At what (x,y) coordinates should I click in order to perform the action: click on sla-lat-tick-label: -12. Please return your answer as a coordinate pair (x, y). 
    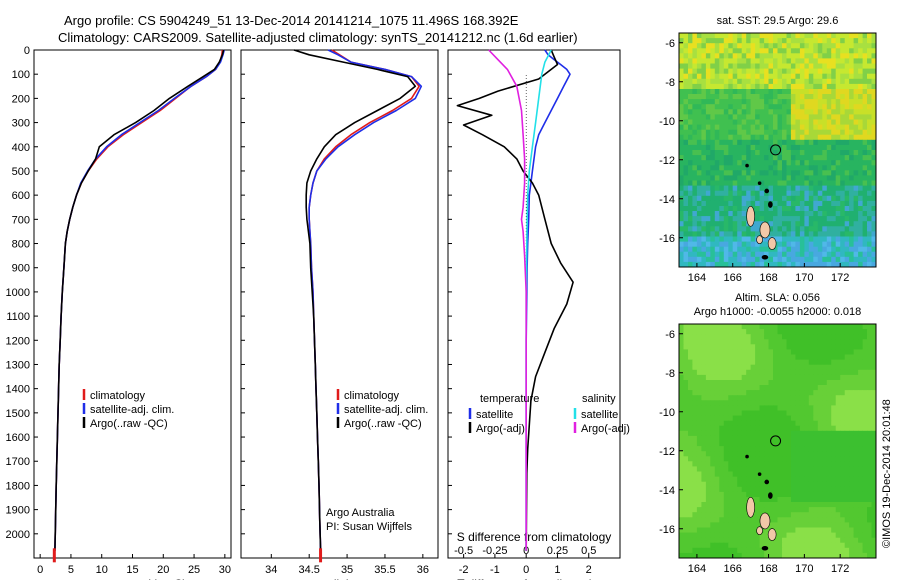
    Looking at the image, I should click on (667, 452).